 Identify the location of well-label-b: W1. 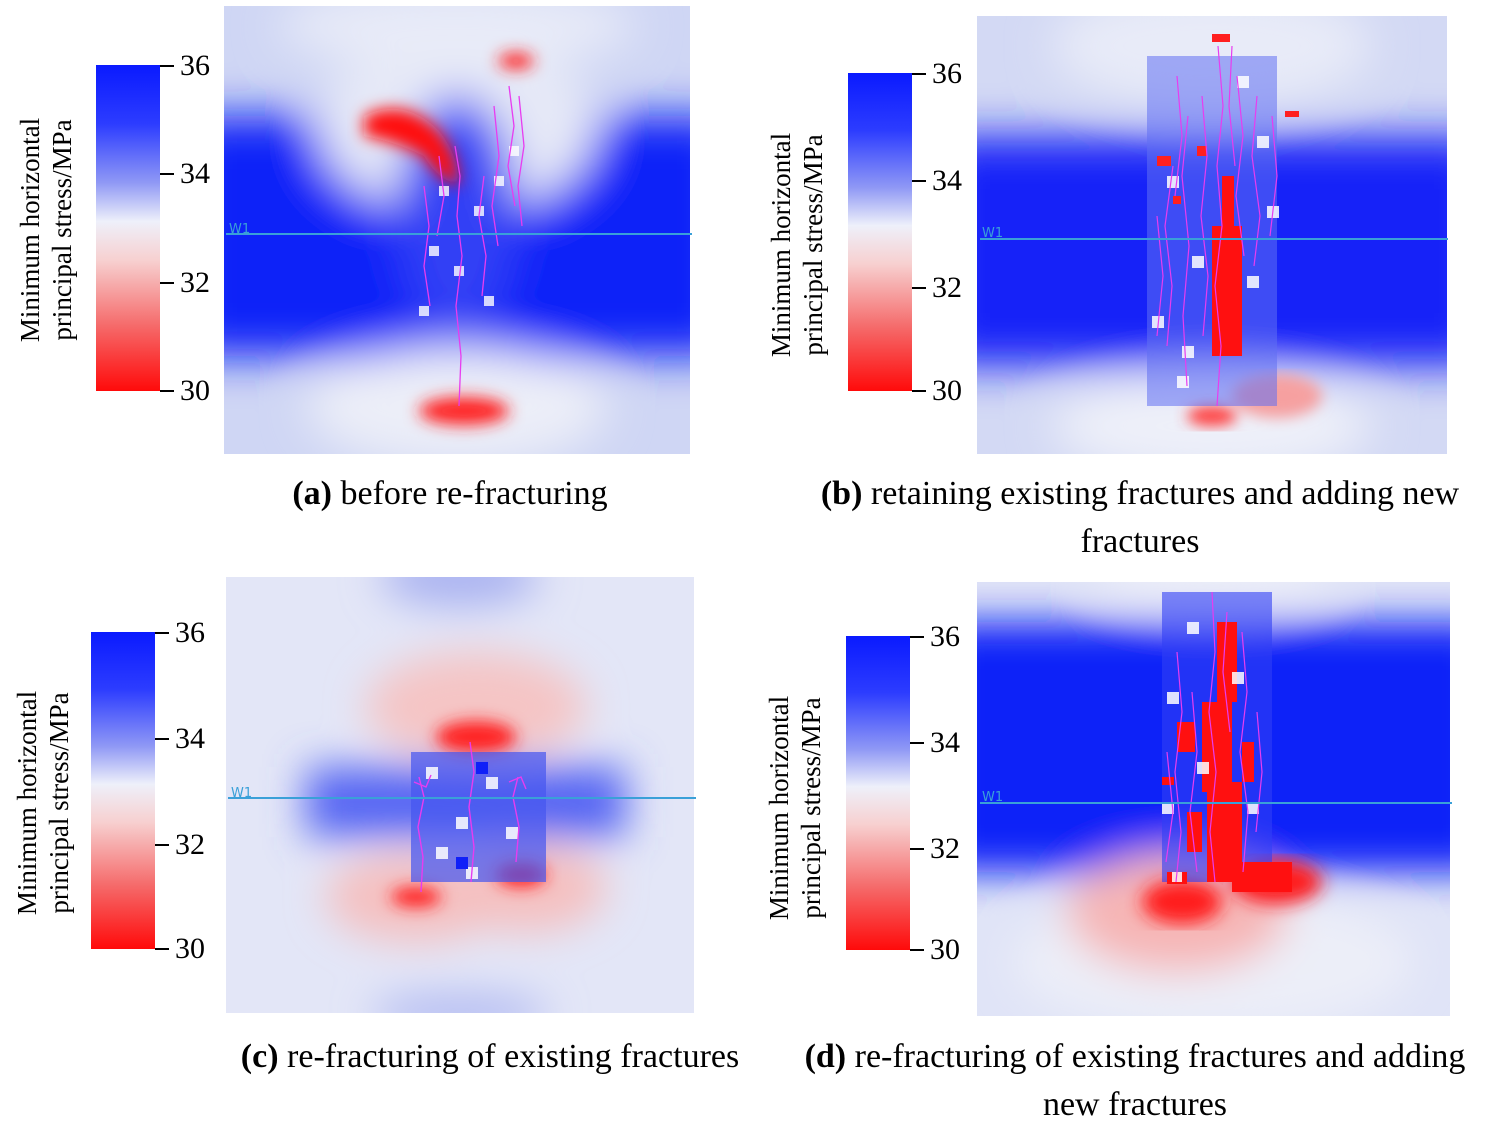
(993, 233).